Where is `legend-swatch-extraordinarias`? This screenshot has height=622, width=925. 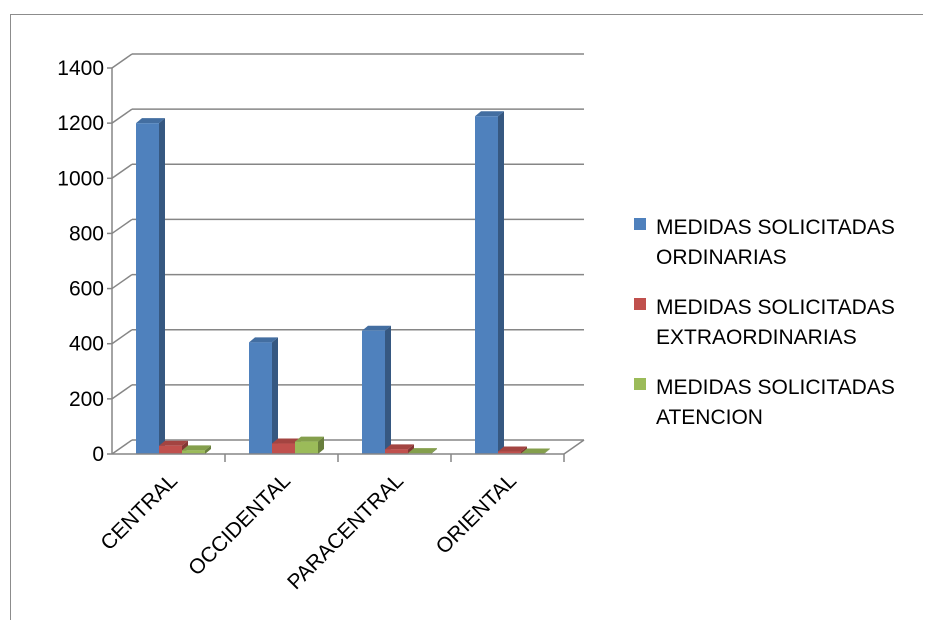 legend-swatch-extraordinarias is located at coordinates (640, 304).